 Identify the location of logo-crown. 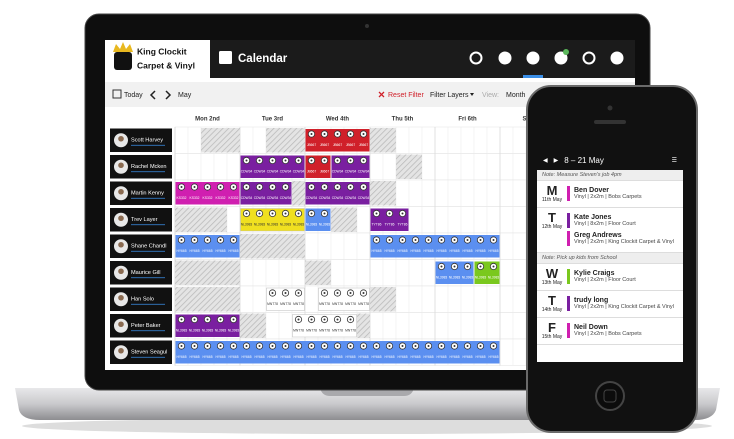
(123, 47).